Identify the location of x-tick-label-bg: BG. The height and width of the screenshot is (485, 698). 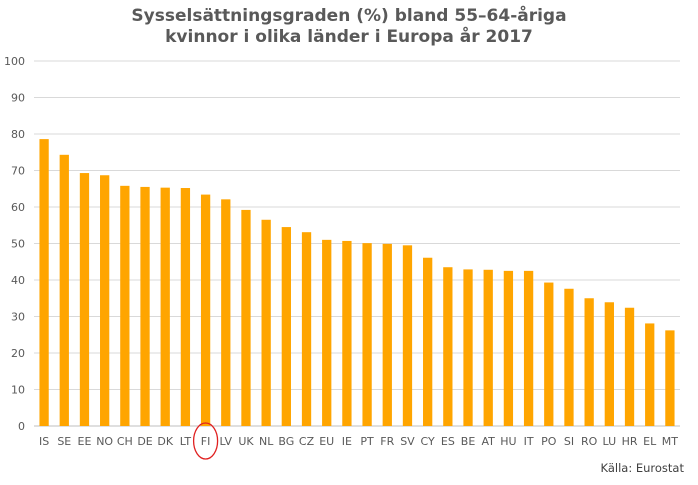
(286, 441).